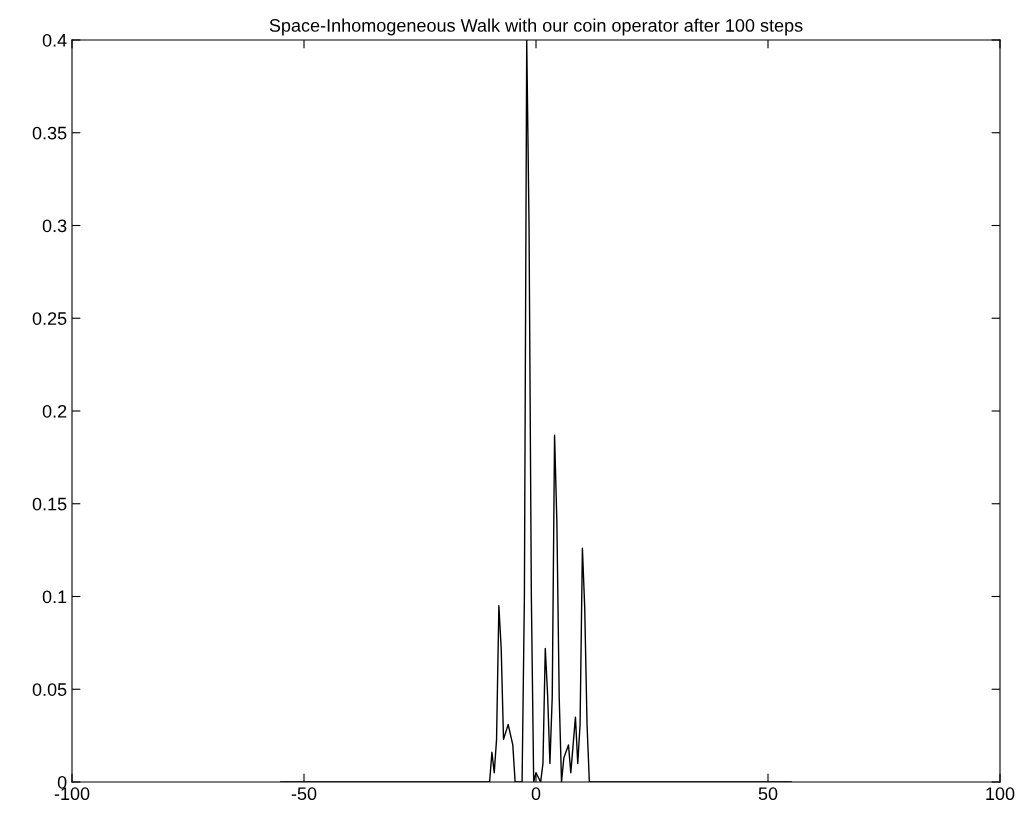  I want to click on y-tick-label: 0.3, so click(54, 226).